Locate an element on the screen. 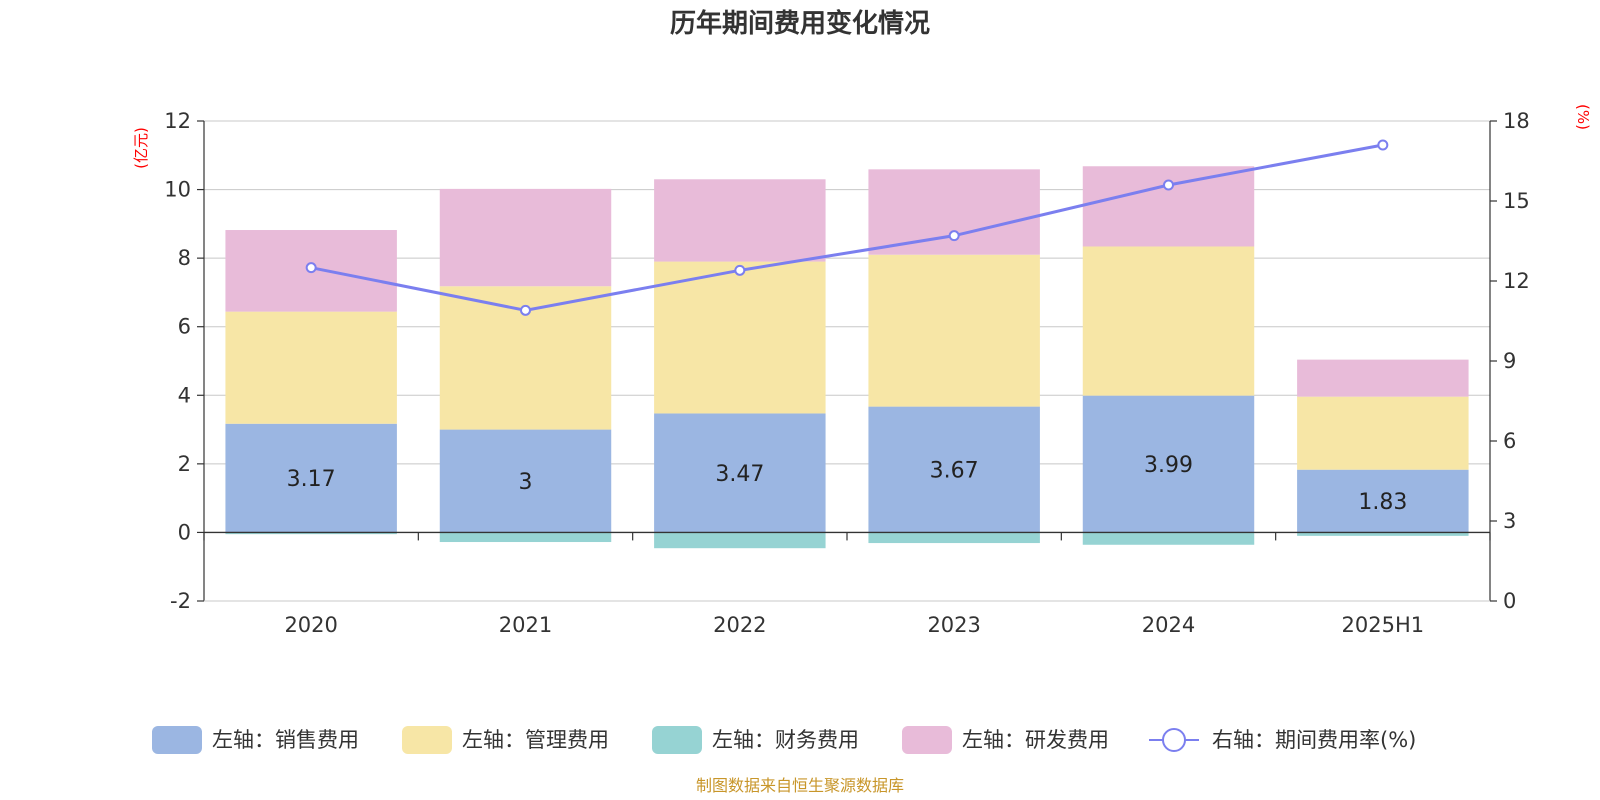  x-axis-tick-label: 2025H1 is located at coordinates (1383, 625).